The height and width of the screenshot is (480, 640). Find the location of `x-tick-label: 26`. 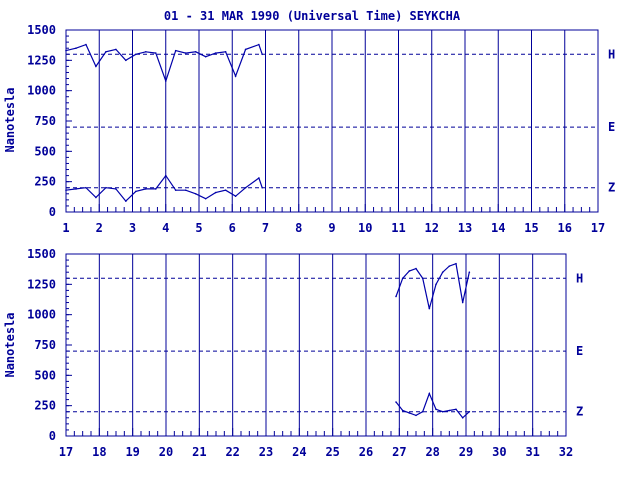

x-tick-label: 26 is located at coordinates (366, 452).